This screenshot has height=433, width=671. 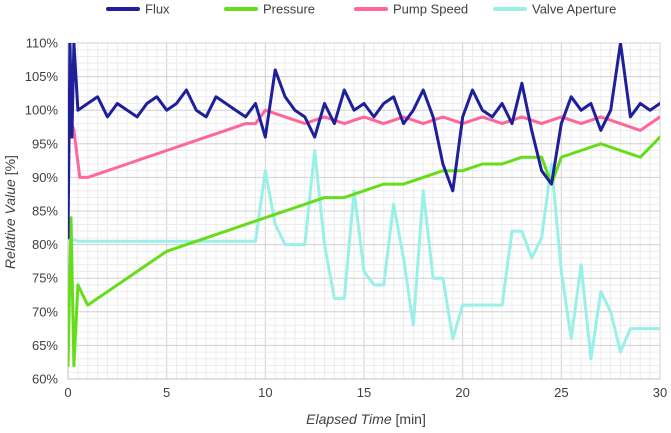 I want to click on x-tick-labels: 0 5 10 15 20 25 30, so click(x=365, y=392).